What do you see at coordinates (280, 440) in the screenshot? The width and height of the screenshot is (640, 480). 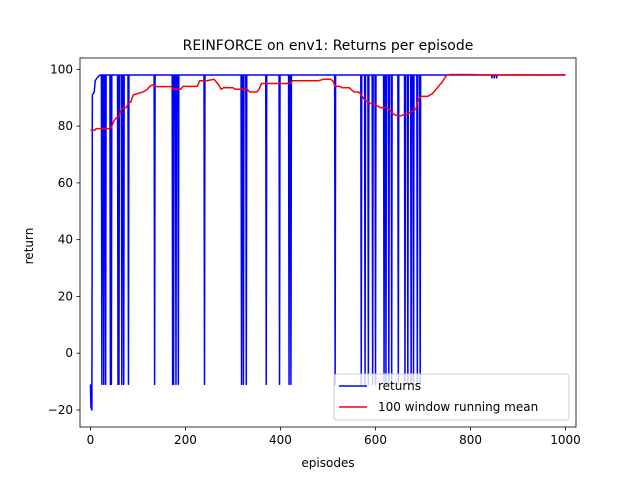 I see `x-tick-label: 400` at bounding box center [280, 440].